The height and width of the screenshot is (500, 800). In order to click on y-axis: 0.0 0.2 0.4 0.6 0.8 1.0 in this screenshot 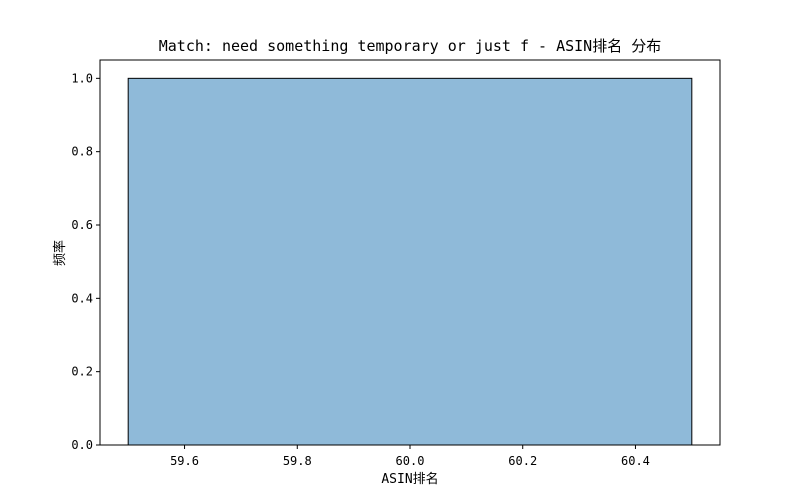, I will do `click(85, 261)`.